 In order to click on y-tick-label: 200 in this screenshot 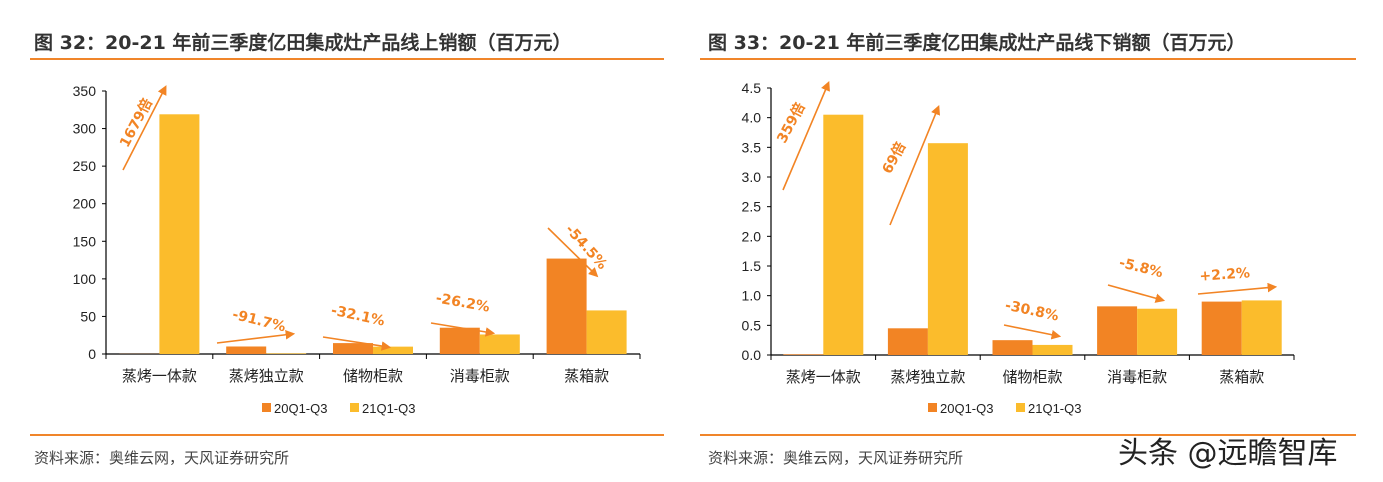, I will do `click(85, 204)`.